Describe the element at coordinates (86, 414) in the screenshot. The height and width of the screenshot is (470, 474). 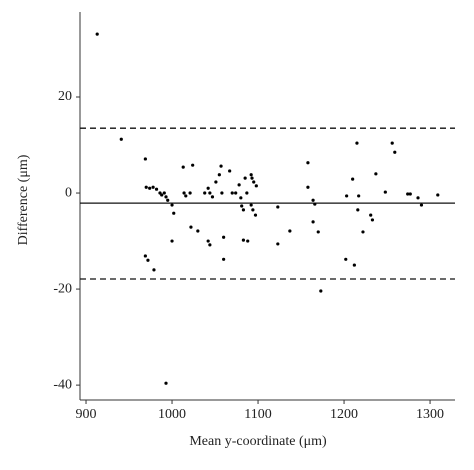
I see `x-tick-label: 900` at that location.